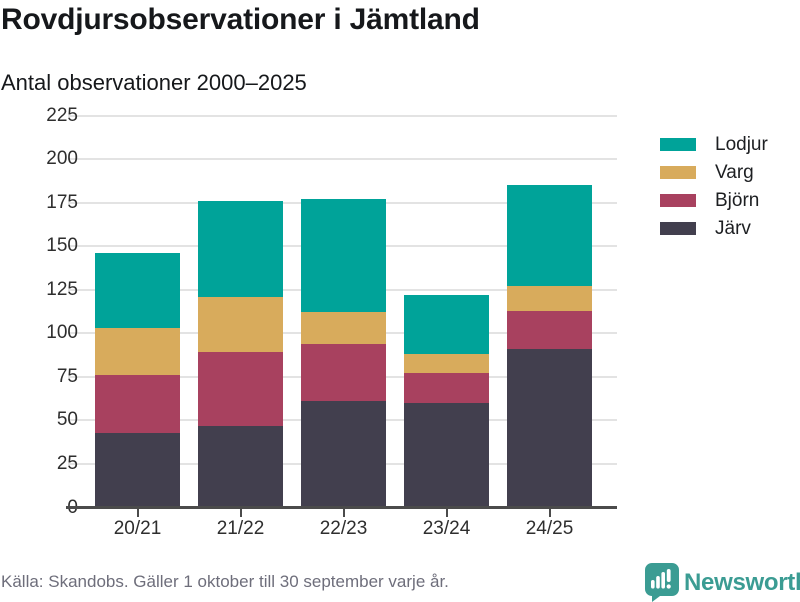  I want to click on chart-subtitle: Antal observationer 2000–2025, so click(154, 82).